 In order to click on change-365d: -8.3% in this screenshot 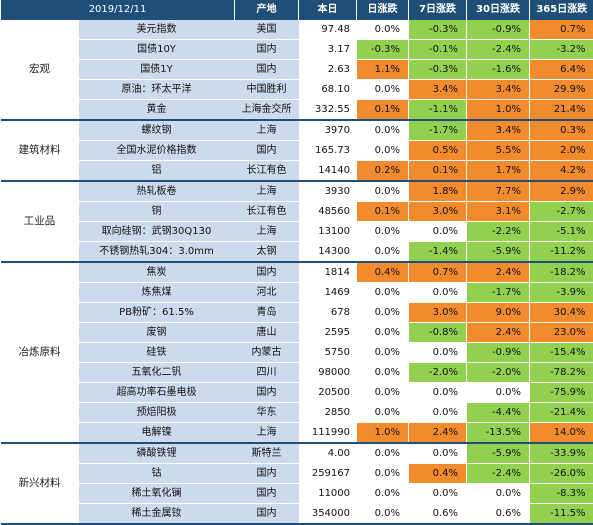, I will do `click(561, 494)`.